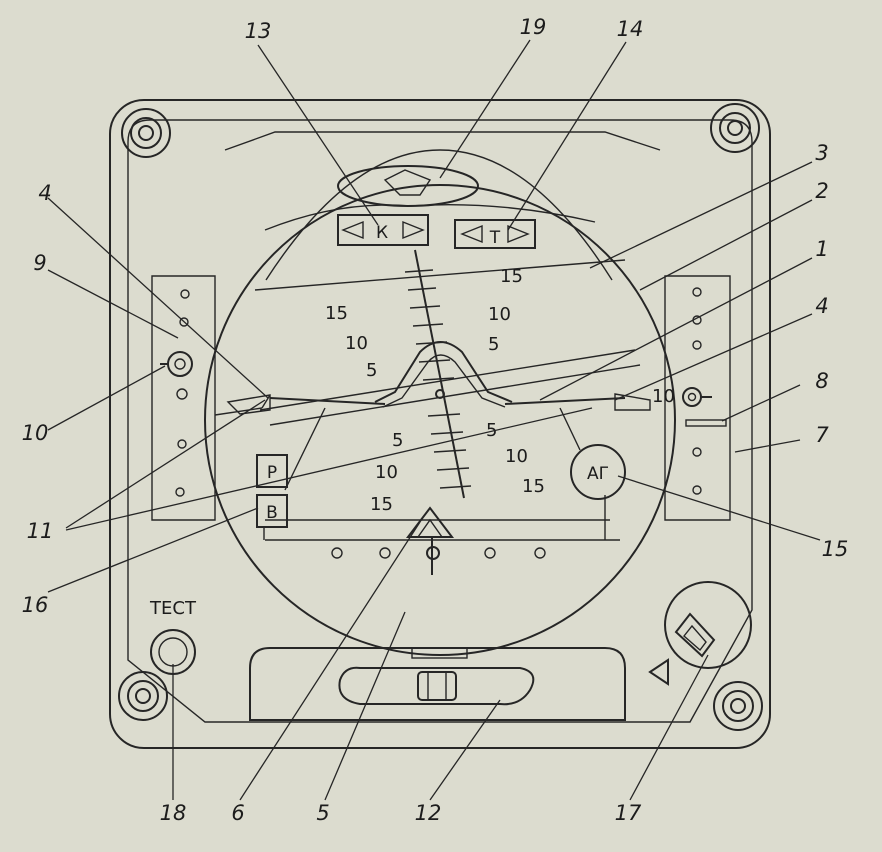  What do you see at coordinates (386, 472) in the screenshot?
I see `pitch-label-down-10: 10` at bounding box center [386, 472].